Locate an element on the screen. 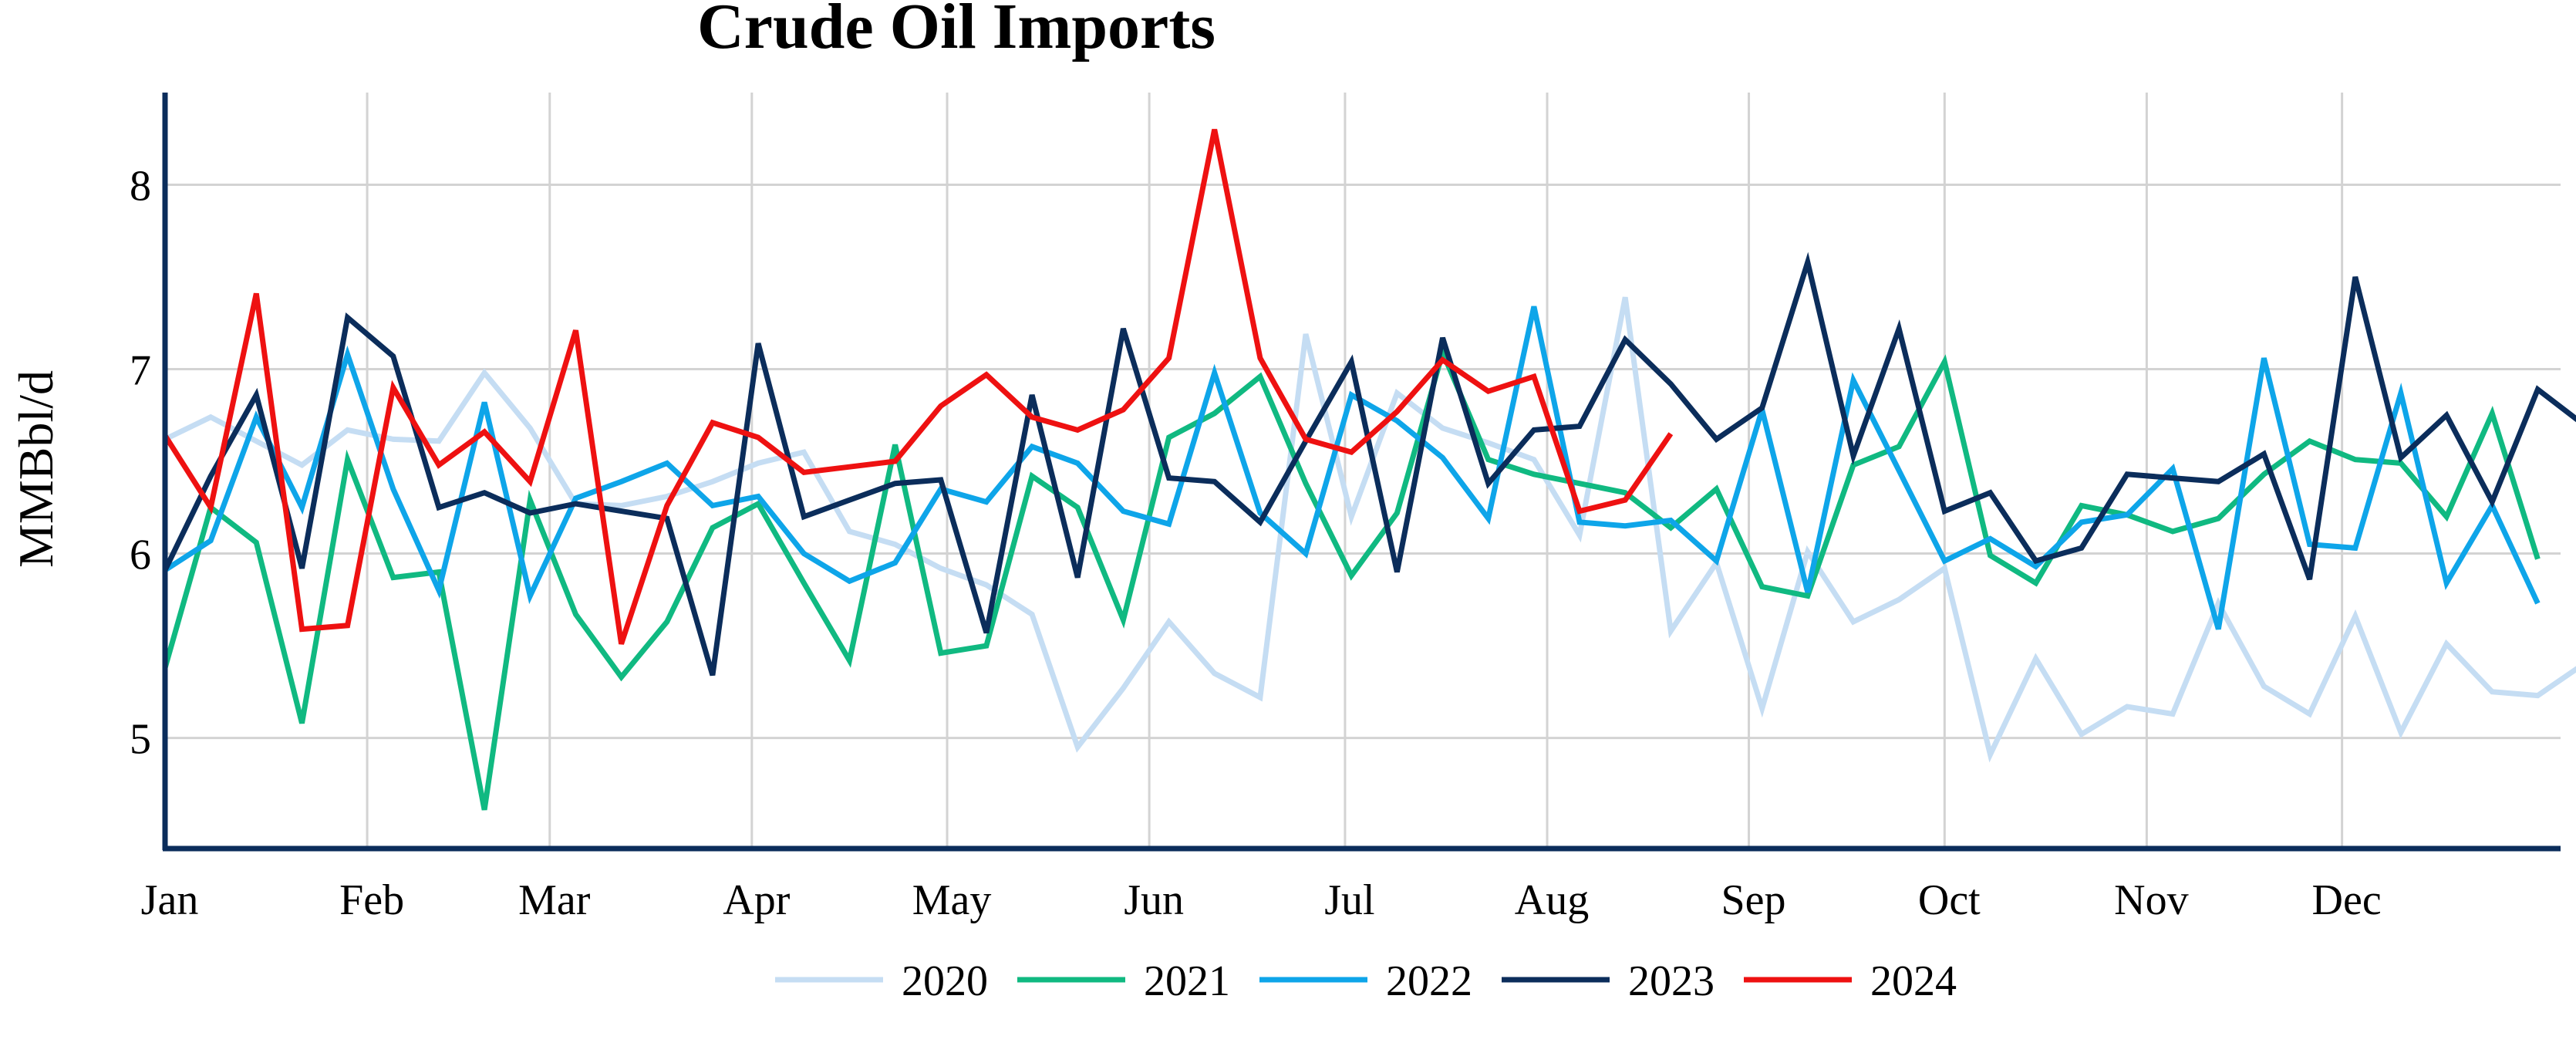  x-tick-label-may: May is located at coordinates (952, 900).